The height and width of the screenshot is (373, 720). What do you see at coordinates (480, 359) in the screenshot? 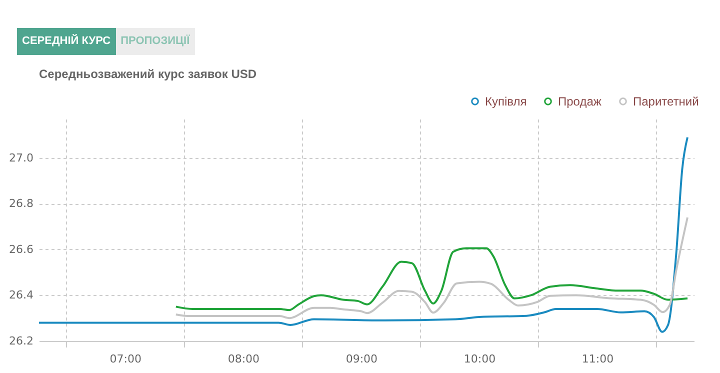
I see `x-tick-label: 10:00` at bounding box center [480, 359].